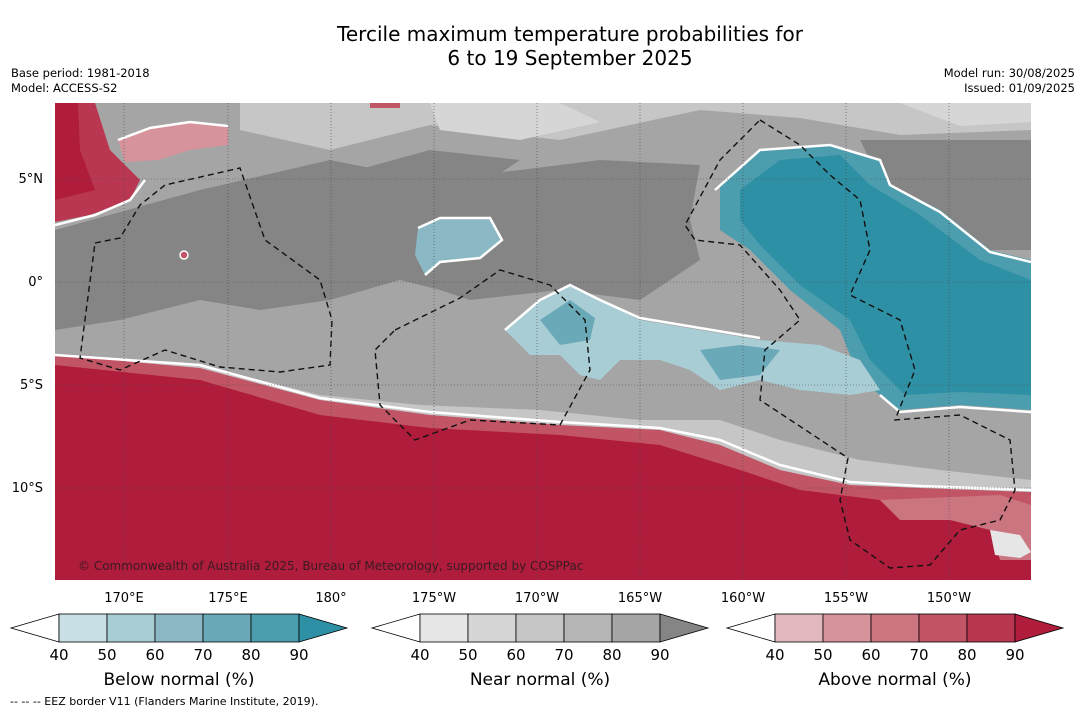 This screenshot has width=1085, height=713. What do you see at coordinates (515, 121) in the screenshot?
I see `near-normal-lighter-patch` at bounding box center [515, 121].